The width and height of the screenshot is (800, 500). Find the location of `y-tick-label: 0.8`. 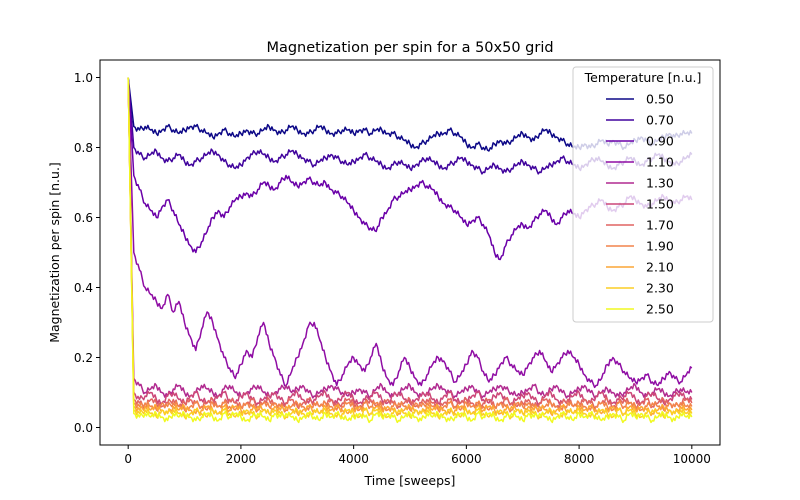

y-tick-label: 0.8 is located at coordinates (83, 148).